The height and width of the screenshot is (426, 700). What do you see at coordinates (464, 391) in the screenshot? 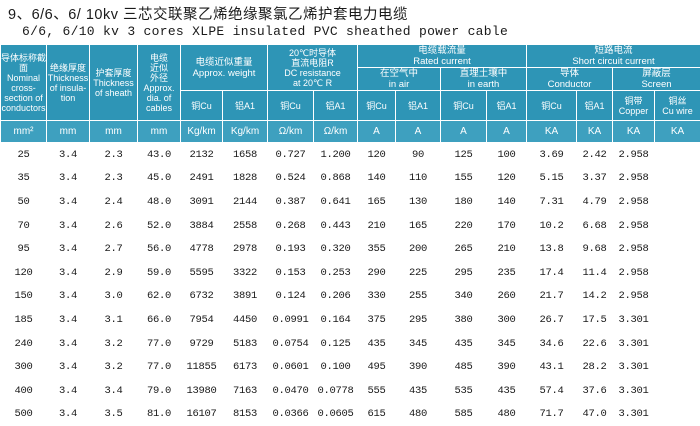
I see `table-cell: 535` at bounding box center [464, 391].